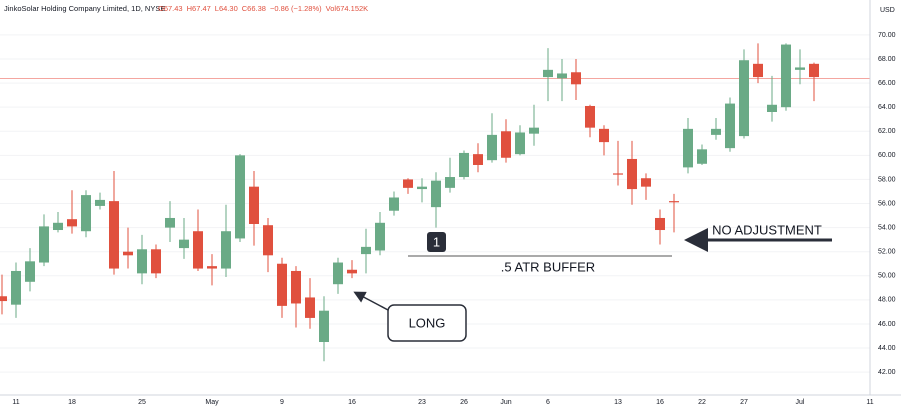 This screenshot has width=901, height=406. I want to click on y-tick-label: 56.00, so click(887, 203).